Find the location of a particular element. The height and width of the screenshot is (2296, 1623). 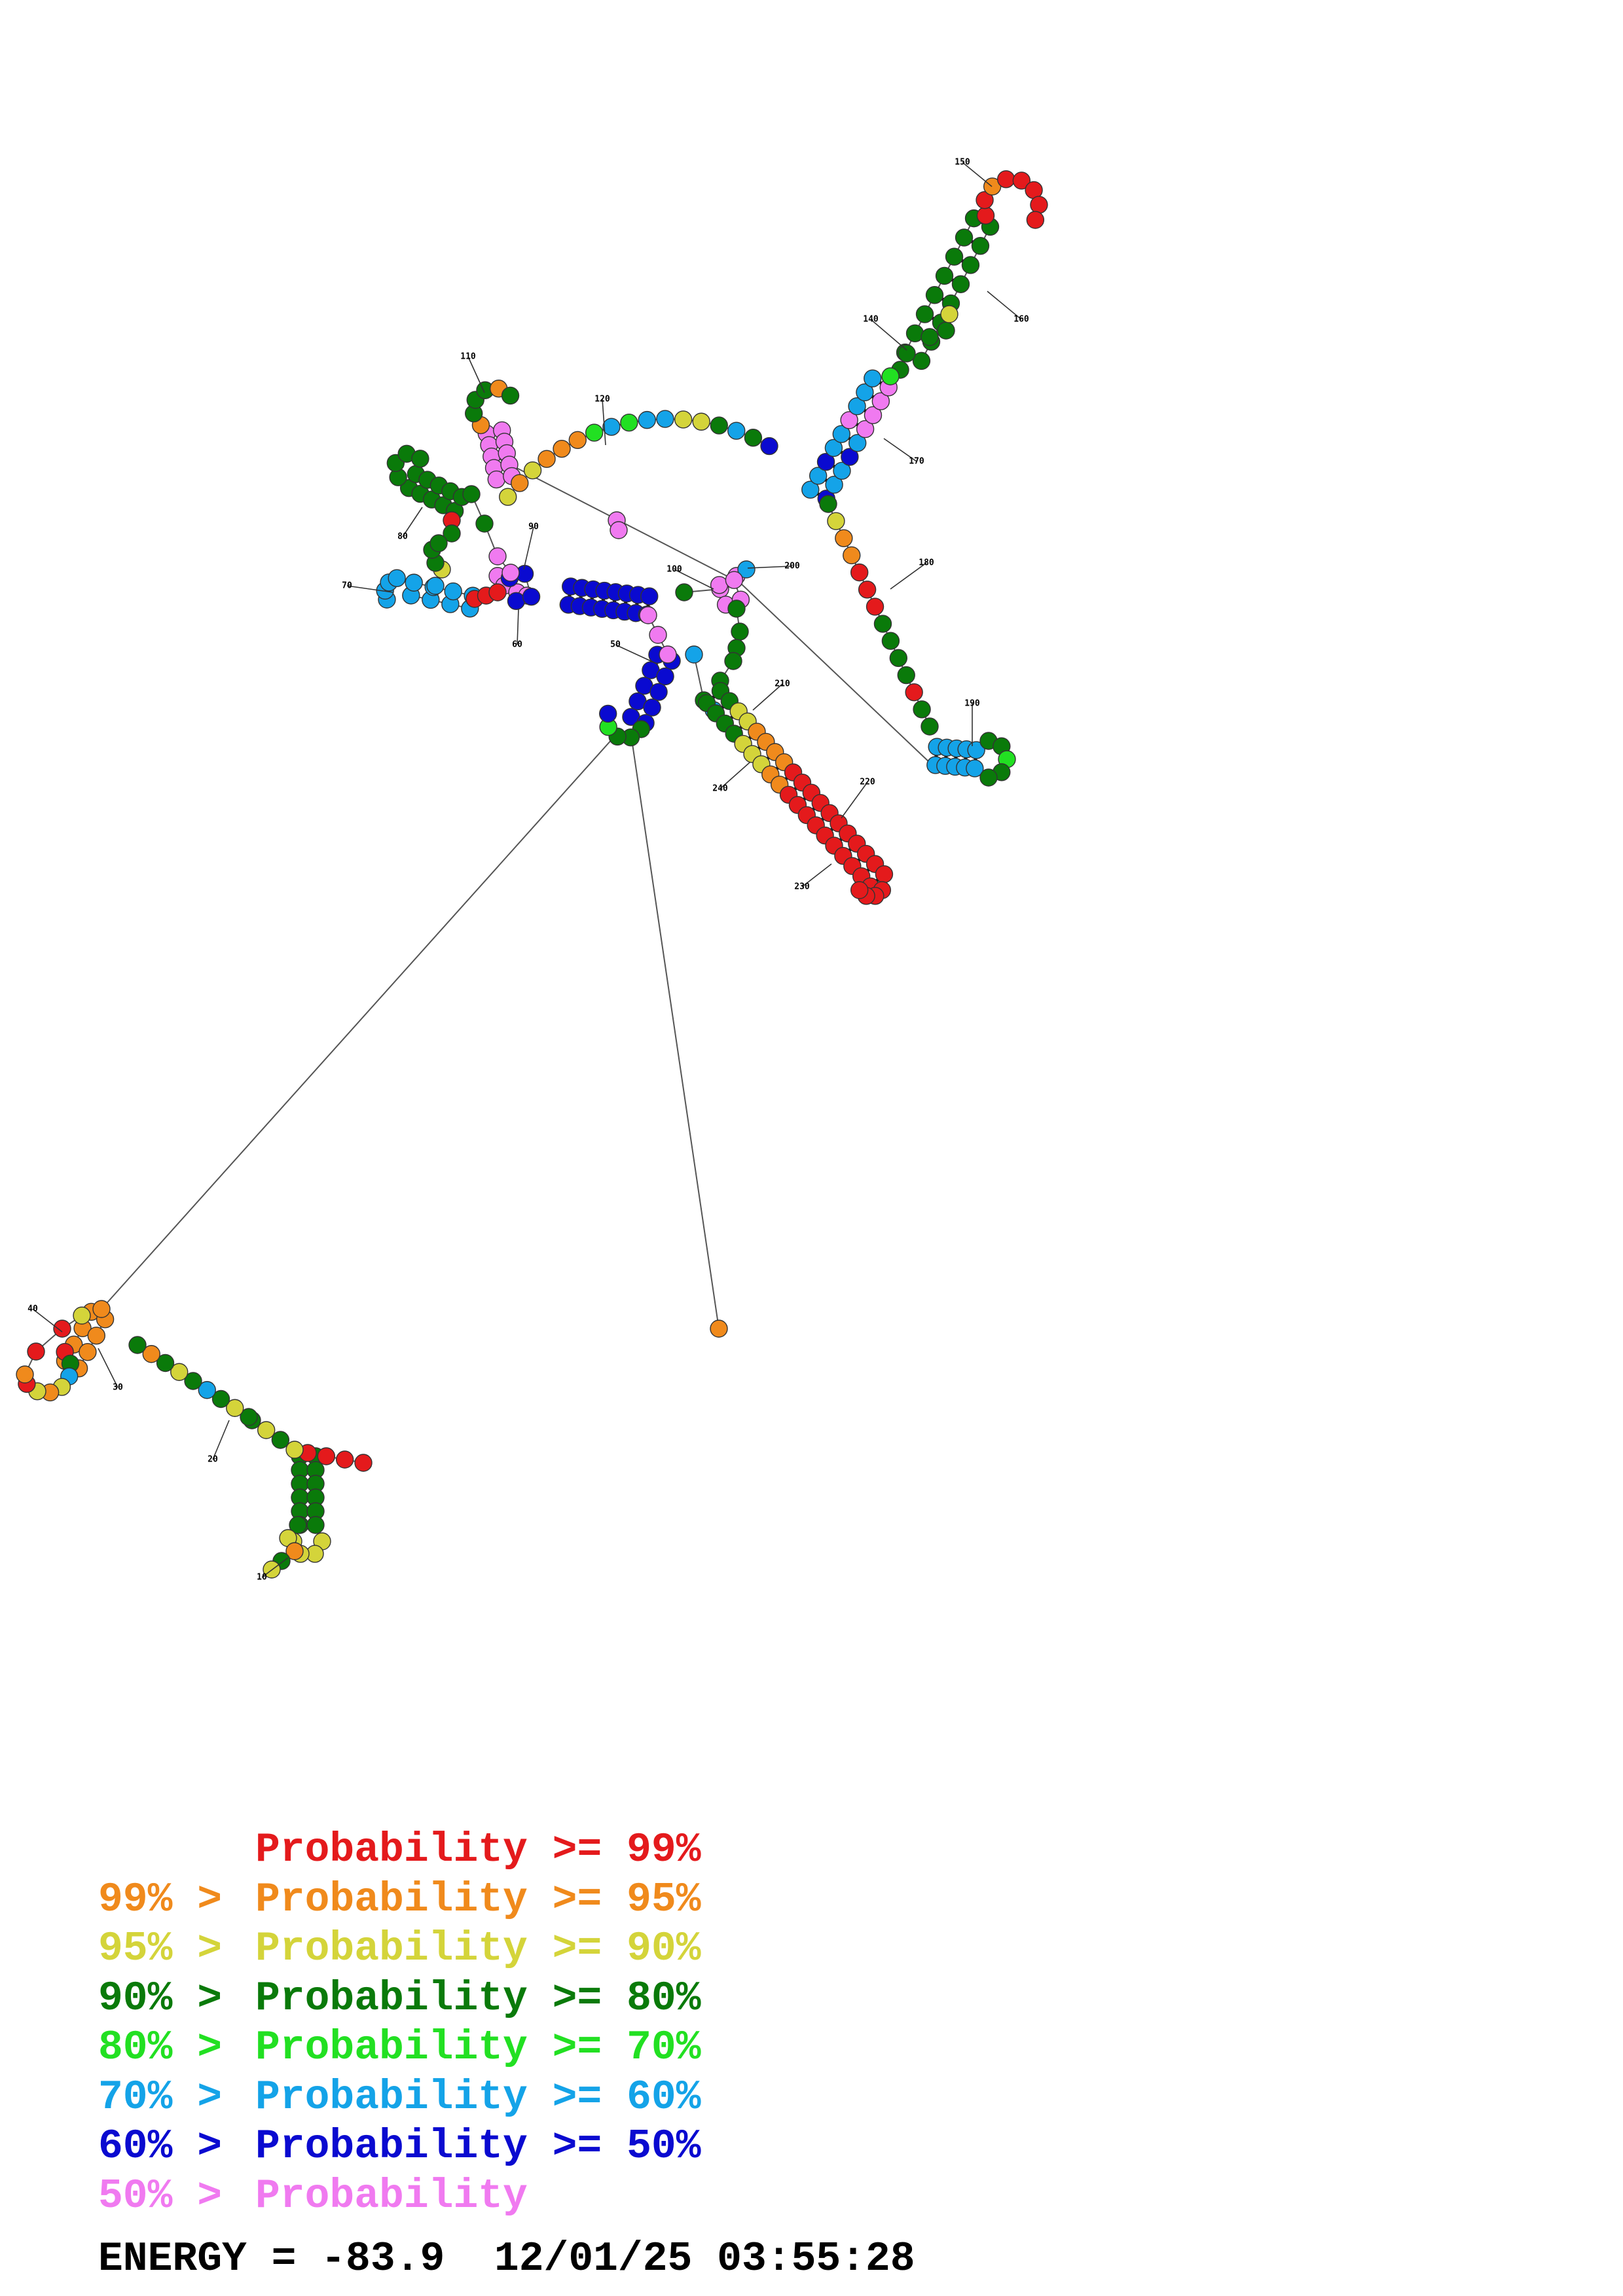

legend-prefix: 50% > is located at coordinates (172, 2195).